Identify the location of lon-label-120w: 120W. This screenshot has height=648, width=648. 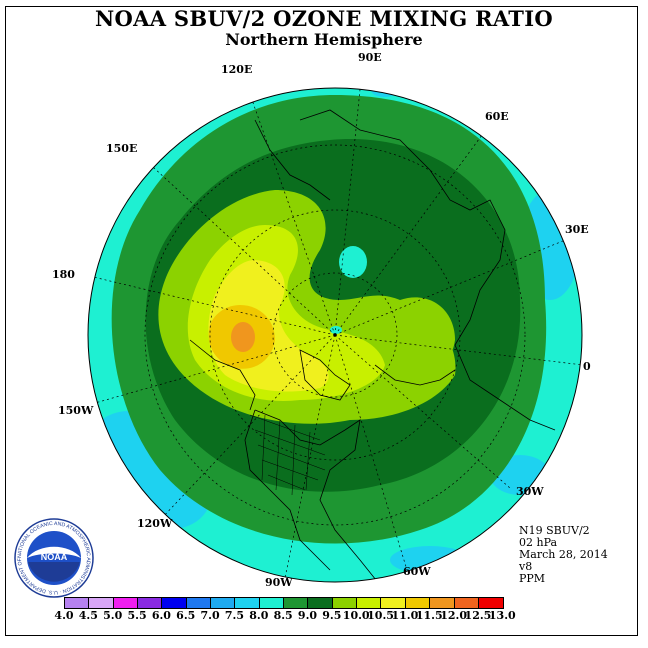
(155, 523).